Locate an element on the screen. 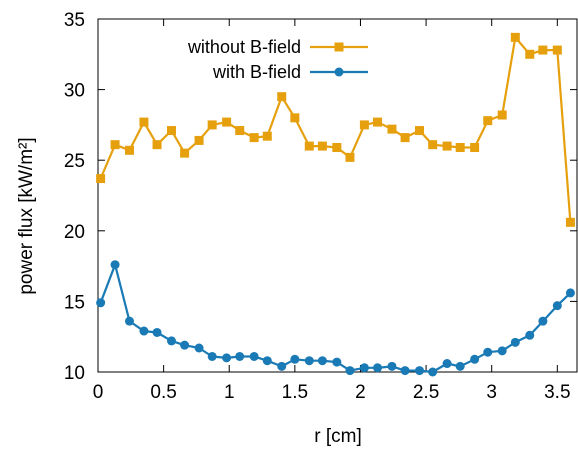  legend-label: without B-field is located at coordinates (244, 47).